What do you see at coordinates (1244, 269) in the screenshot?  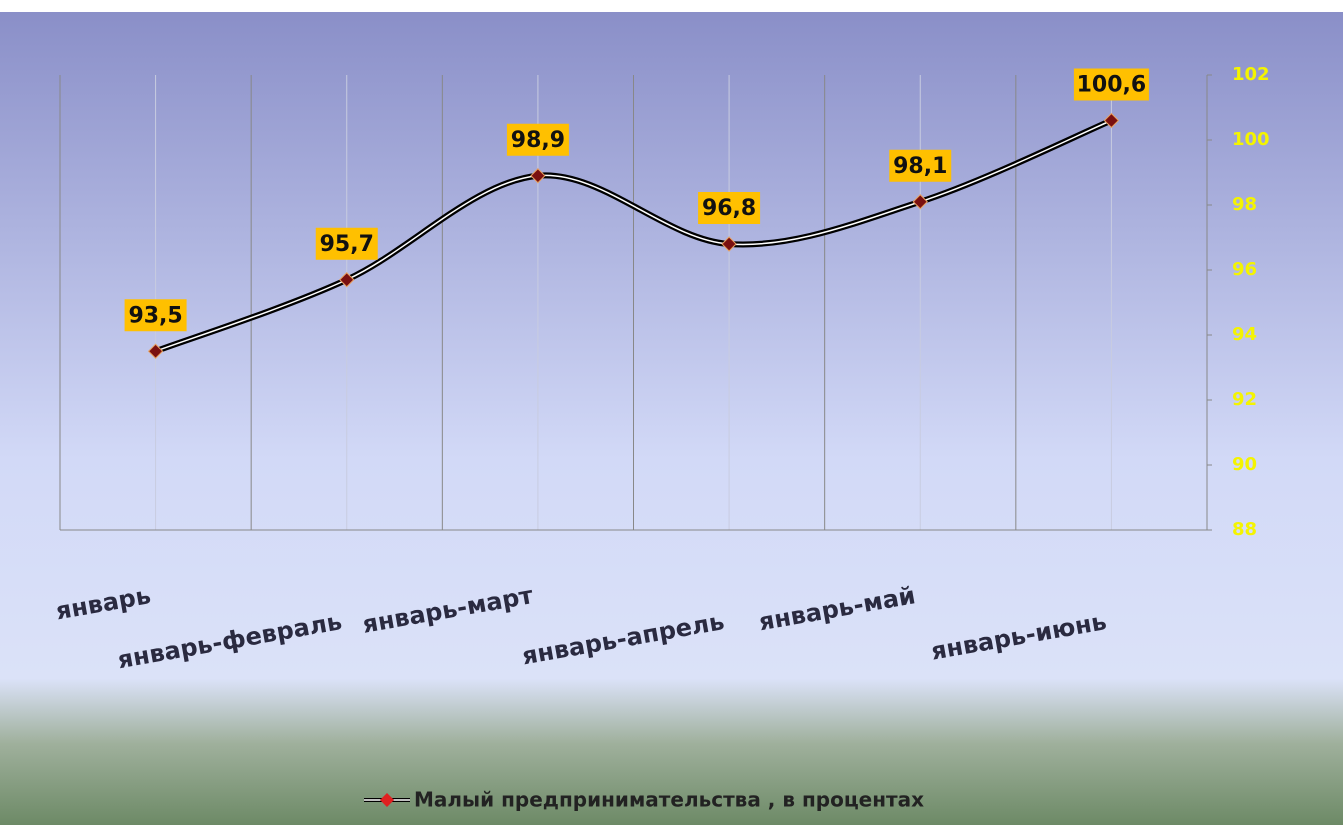 I see `y-tick-label: 96` at bounding box center [1244, 269].